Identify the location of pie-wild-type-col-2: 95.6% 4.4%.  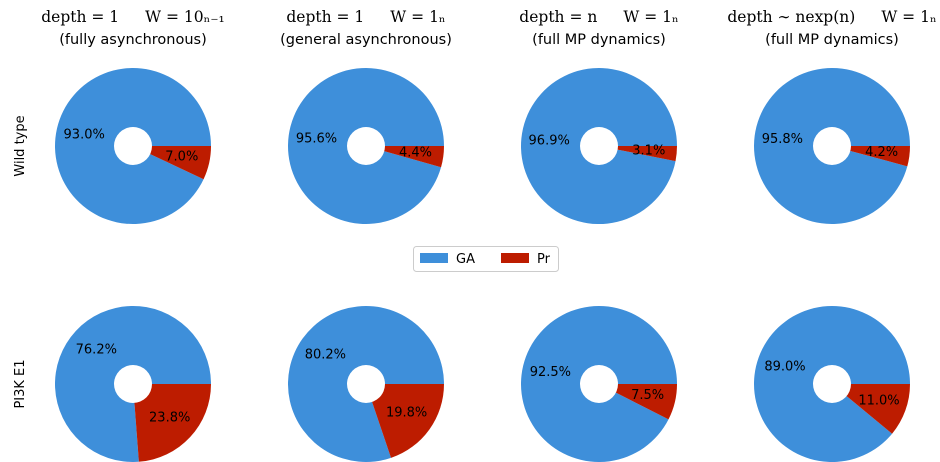
(365, 146).